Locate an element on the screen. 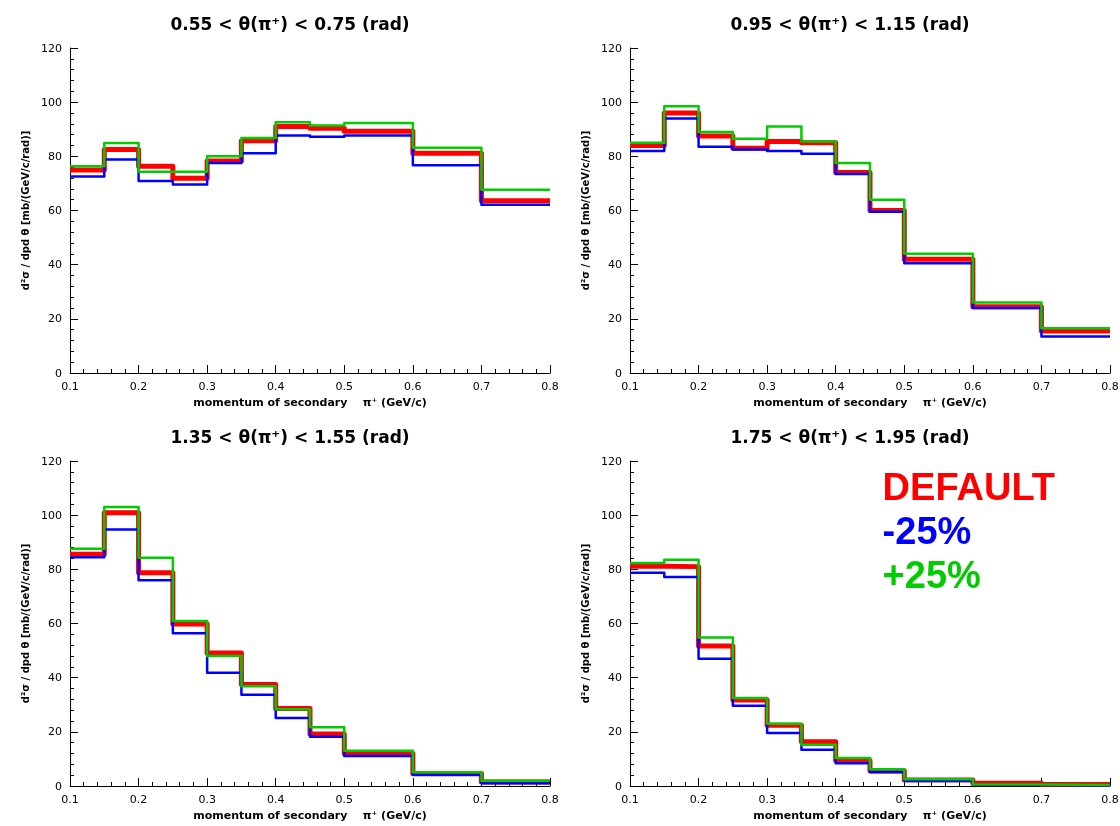  chart-title: 1.35 < θ(π⁺) < 1.55 (rad) is located at coordinates (290, 436).